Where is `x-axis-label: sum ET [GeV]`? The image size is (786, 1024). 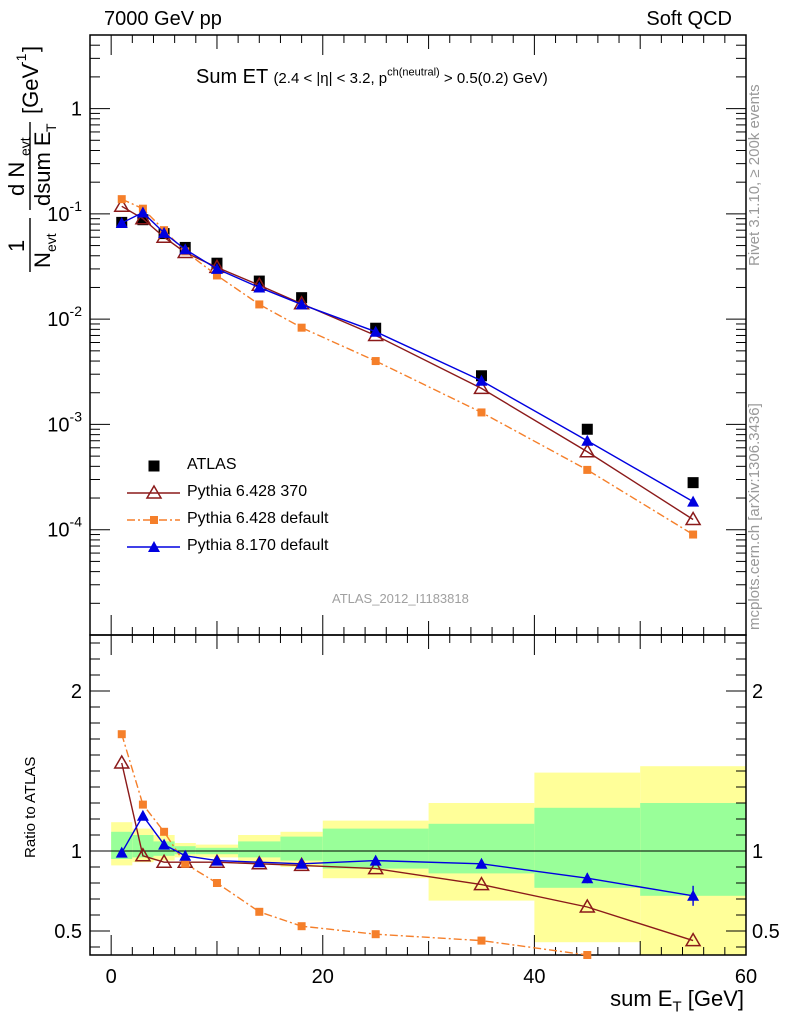
x-axis-label: sum ET [GeV] is located at coordinates (677, 1000).